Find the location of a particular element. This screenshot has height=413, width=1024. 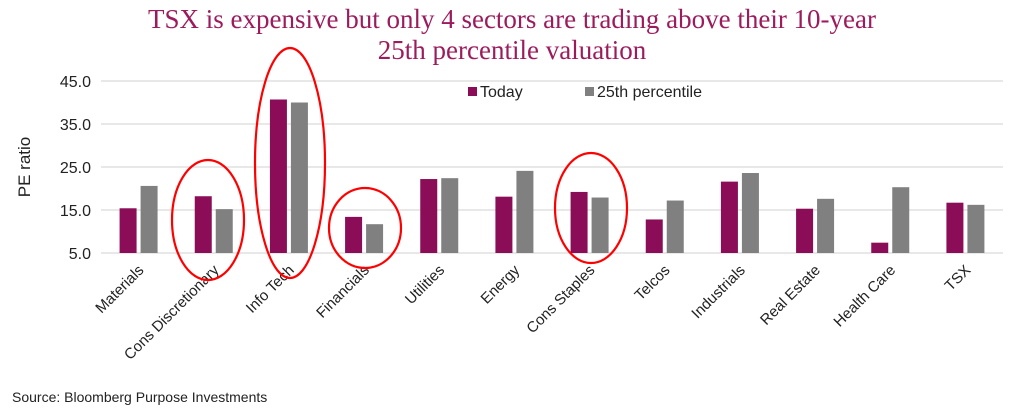

source-note: Source: Bloomberg Purpose Investments is located at coordinates (140, 397).